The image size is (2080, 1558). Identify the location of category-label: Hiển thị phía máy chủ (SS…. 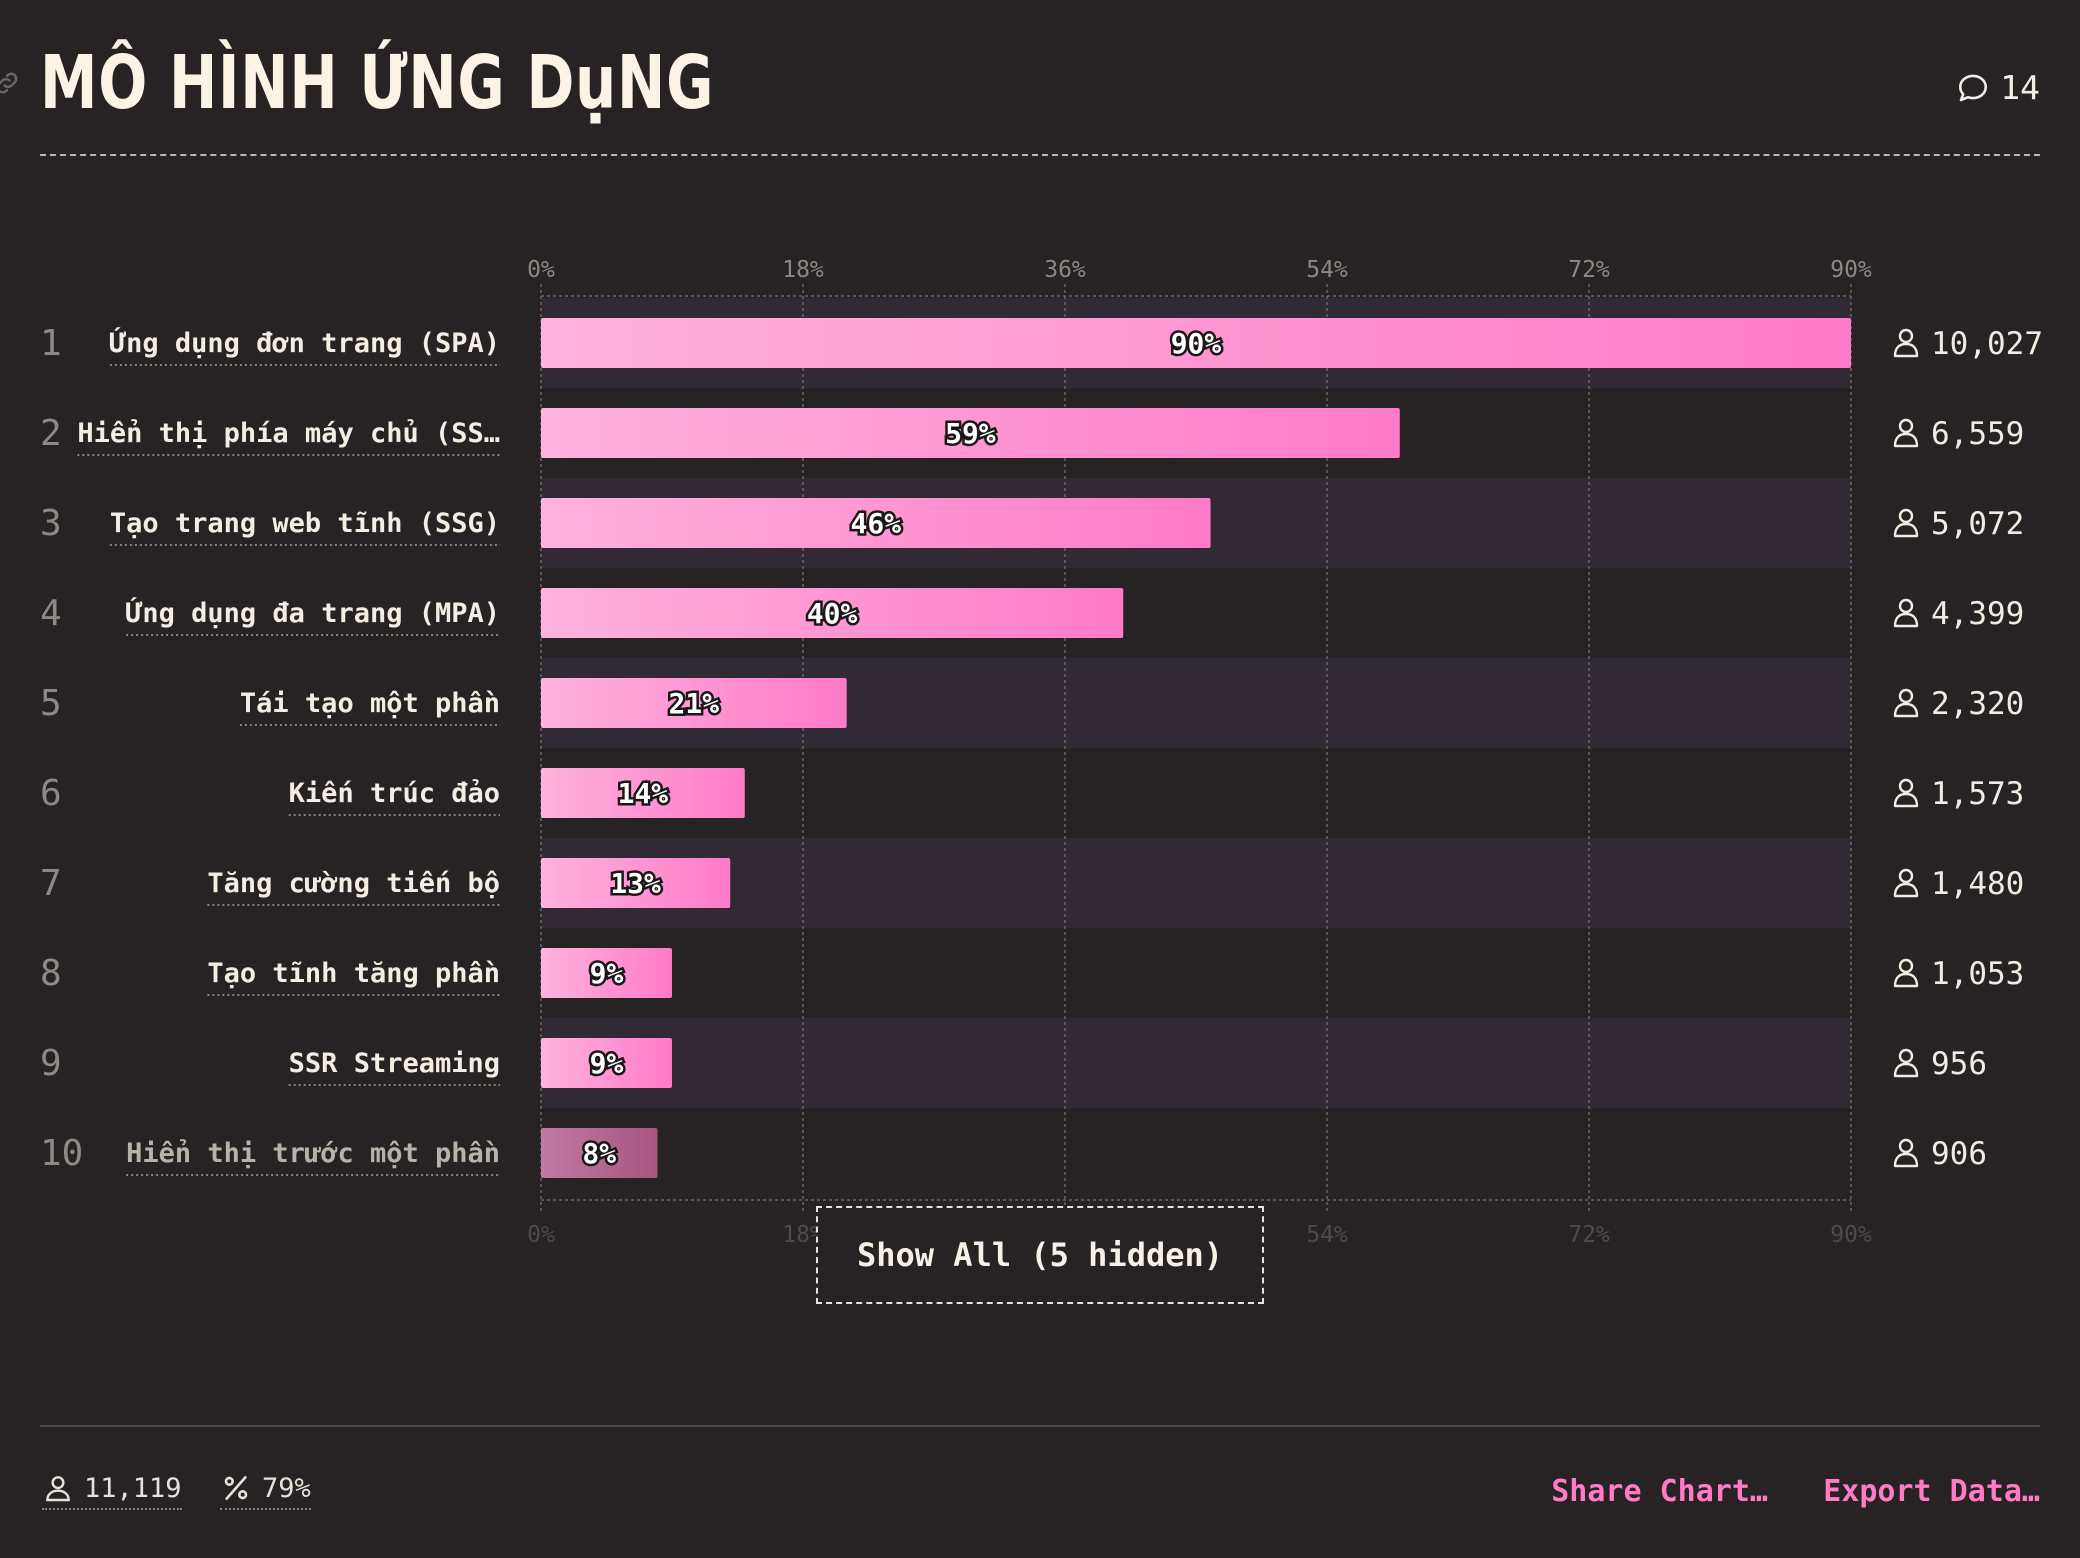
(288, 433).